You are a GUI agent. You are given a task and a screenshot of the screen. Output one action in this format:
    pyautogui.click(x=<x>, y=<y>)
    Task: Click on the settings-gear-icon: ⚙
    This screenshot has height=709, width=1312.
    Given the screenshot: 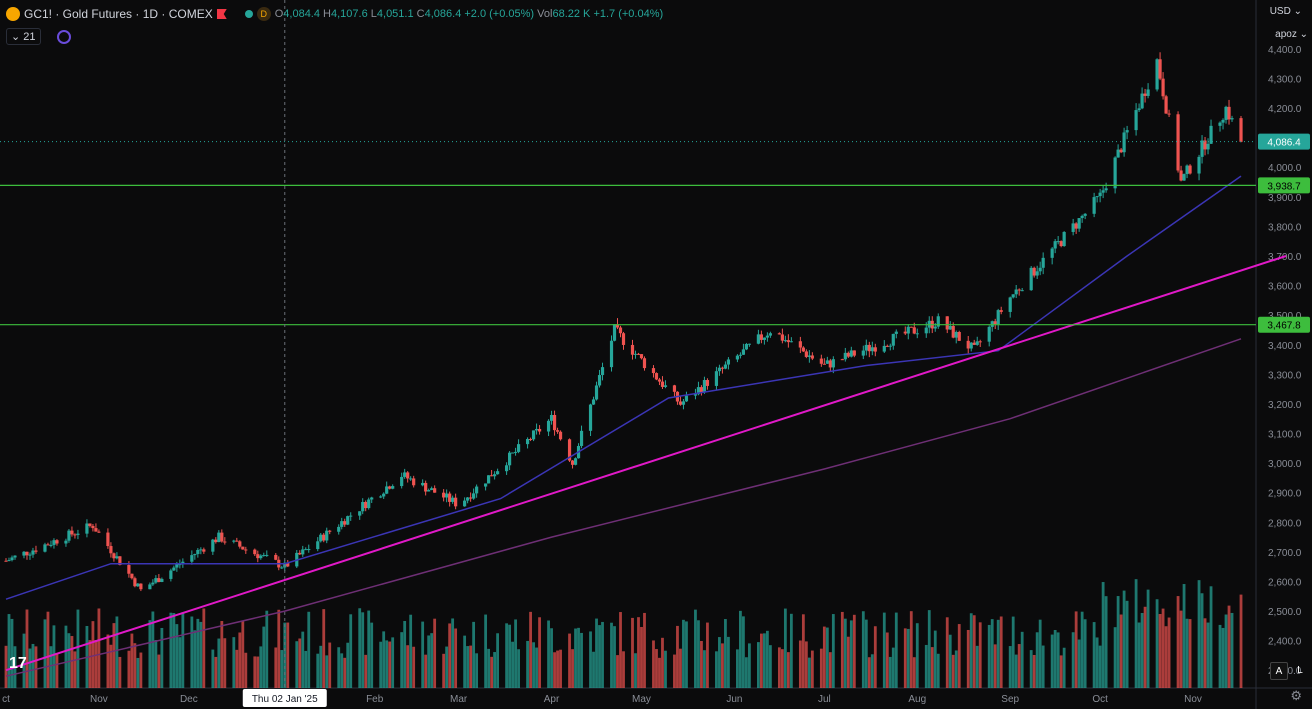 What is the action you would take?
    pyautogui.click(x=1296, y=695)
    